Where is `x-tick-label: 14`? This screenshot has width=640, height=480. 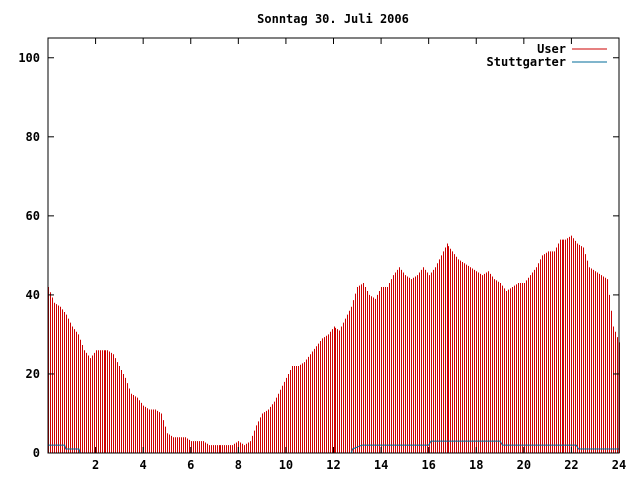 x-tick-label: 14 is located at coordinates (381, 465).